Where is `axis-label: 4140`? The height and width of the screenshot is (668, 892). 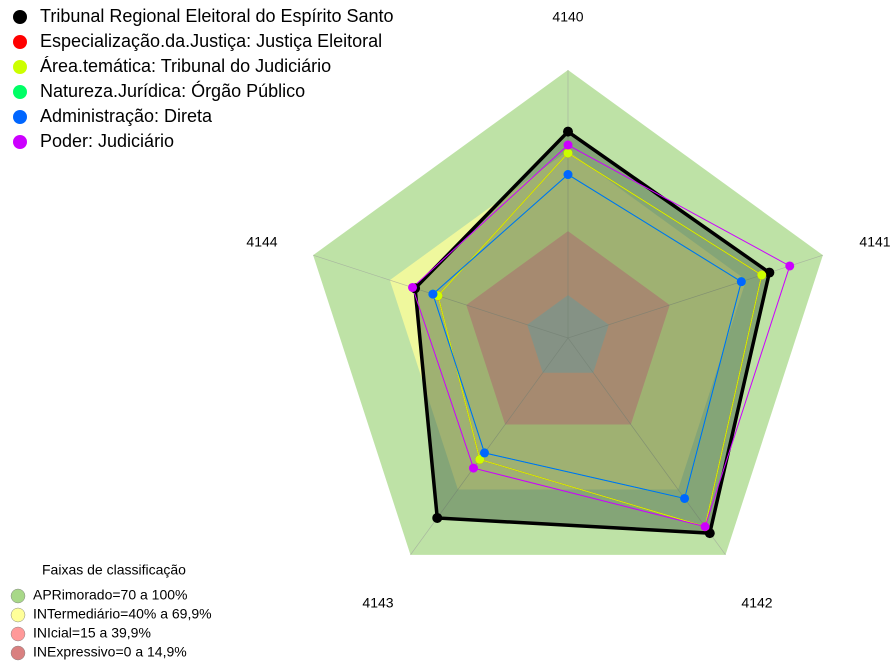
axis-label: 4140 is located at coordinates (567, 17).